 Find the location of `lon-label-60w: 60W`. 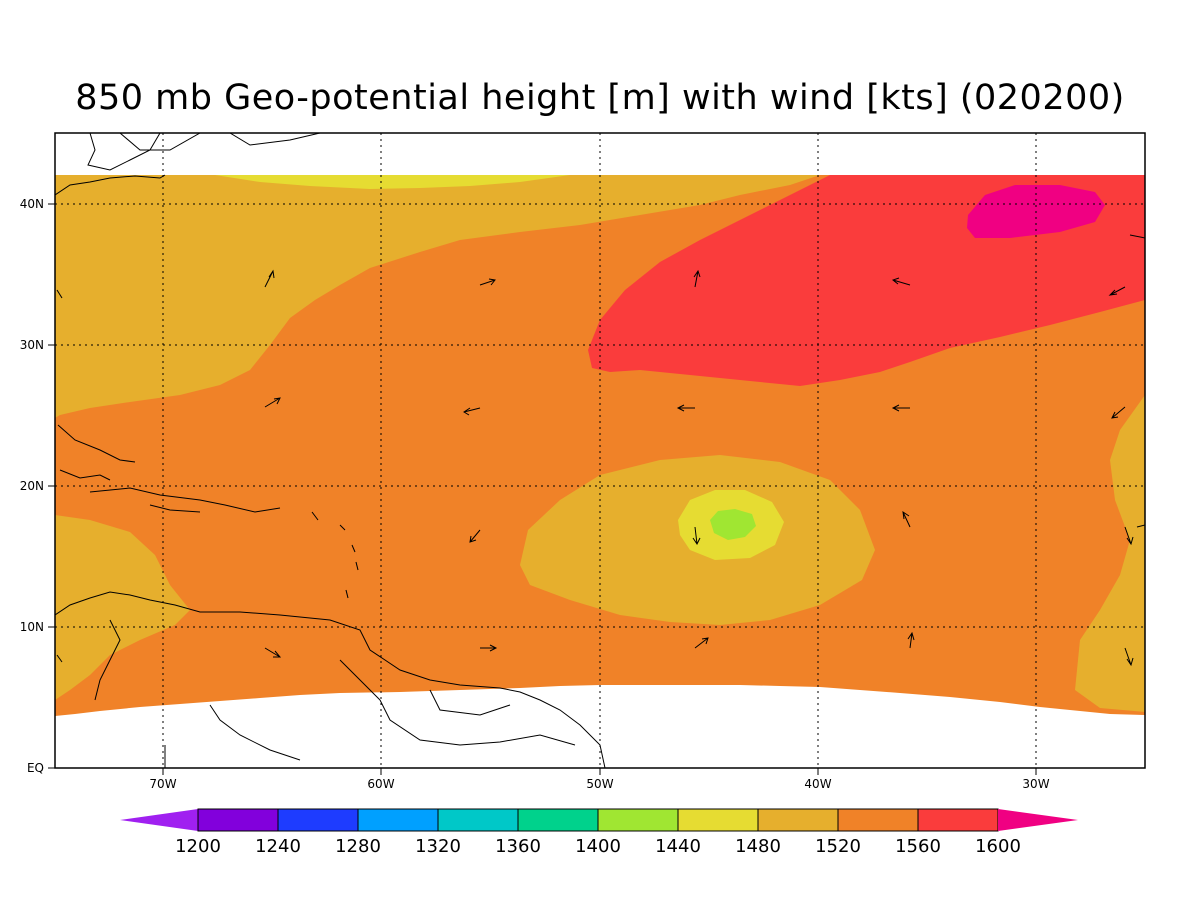

lon-label-60w: 60W is located at coordinates (380, 784).